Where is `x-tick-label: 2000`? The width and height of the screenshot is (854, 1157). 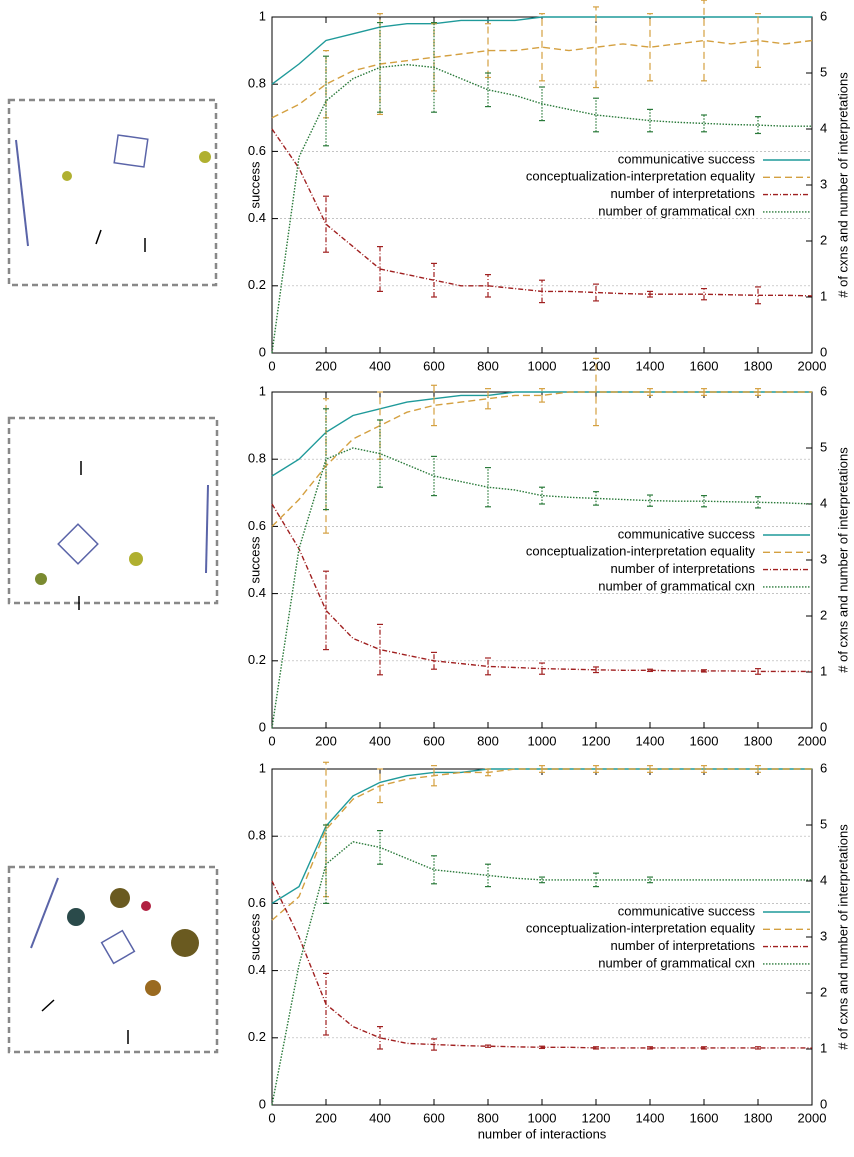
x-tick-label: 2000 is located at coordinates (812, 740).